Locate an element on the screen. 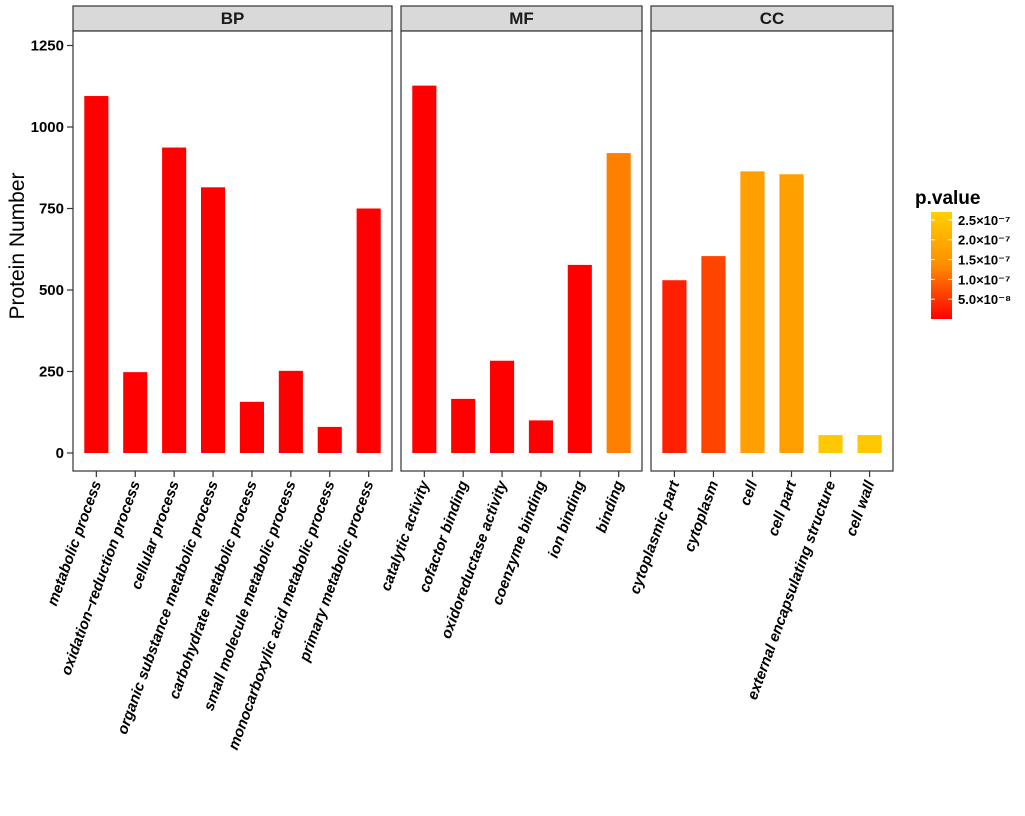  legend-colorbar is located at coordinates (941, 265).